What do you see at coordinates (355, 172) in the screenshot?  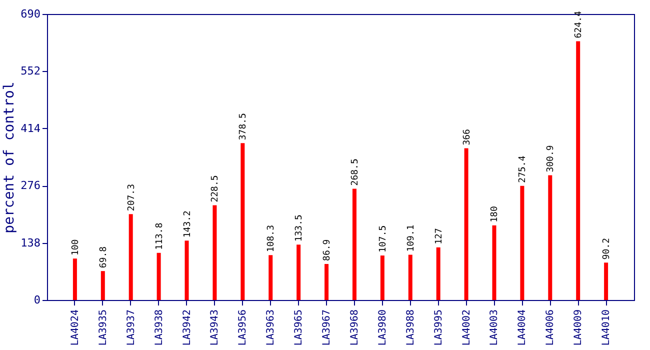 I see `data-label: 268.5` at bounding box center [355, 172].